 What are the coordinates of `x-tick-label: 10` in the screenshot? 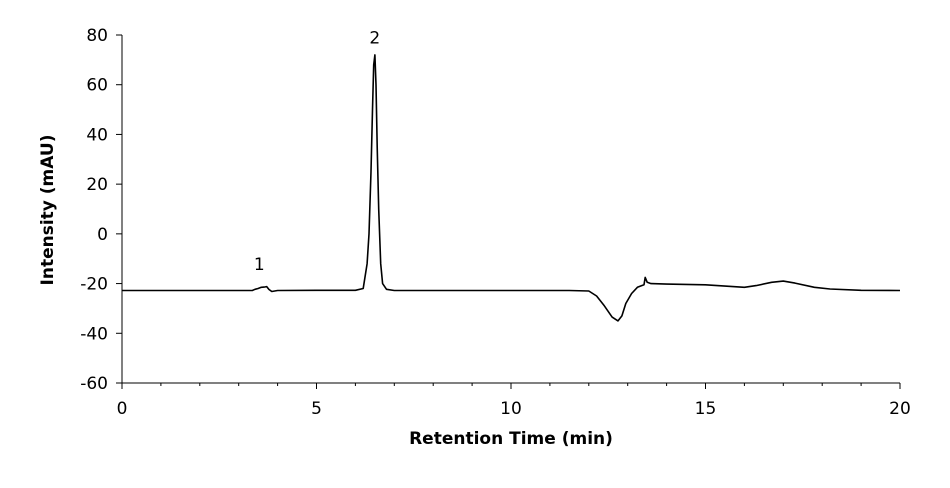 It's located at (511, 409).